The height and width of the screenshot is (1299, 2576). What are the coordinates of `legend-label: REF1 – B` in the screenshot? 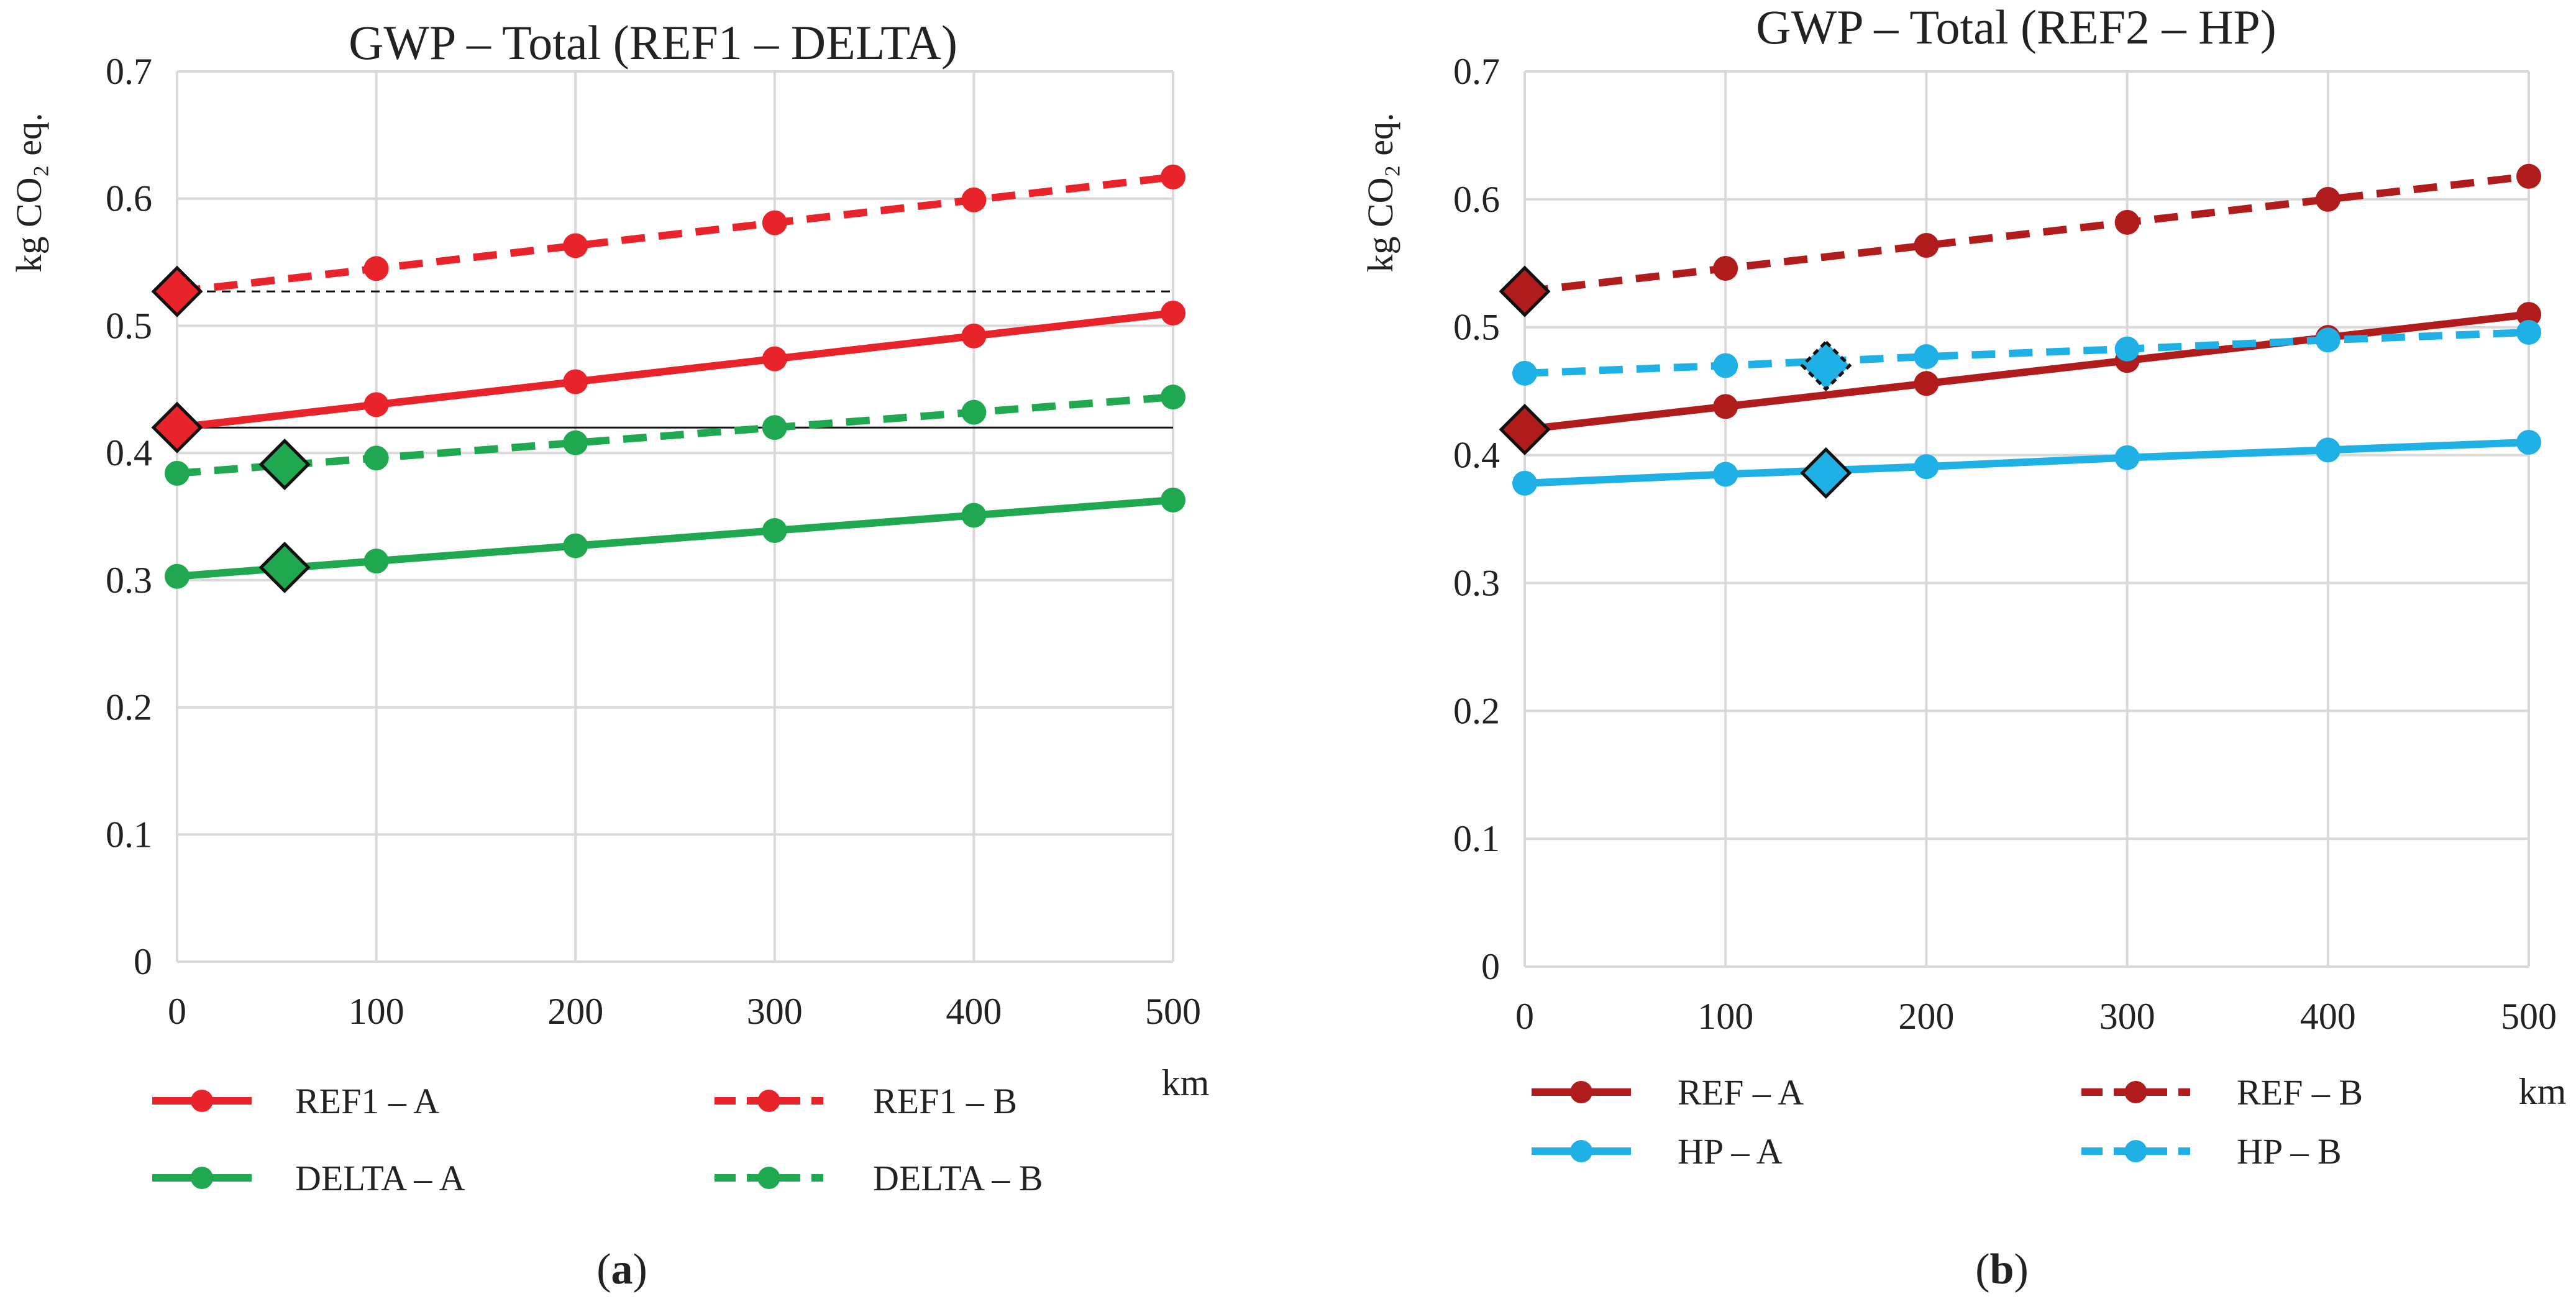 It's located at (945, 1101).